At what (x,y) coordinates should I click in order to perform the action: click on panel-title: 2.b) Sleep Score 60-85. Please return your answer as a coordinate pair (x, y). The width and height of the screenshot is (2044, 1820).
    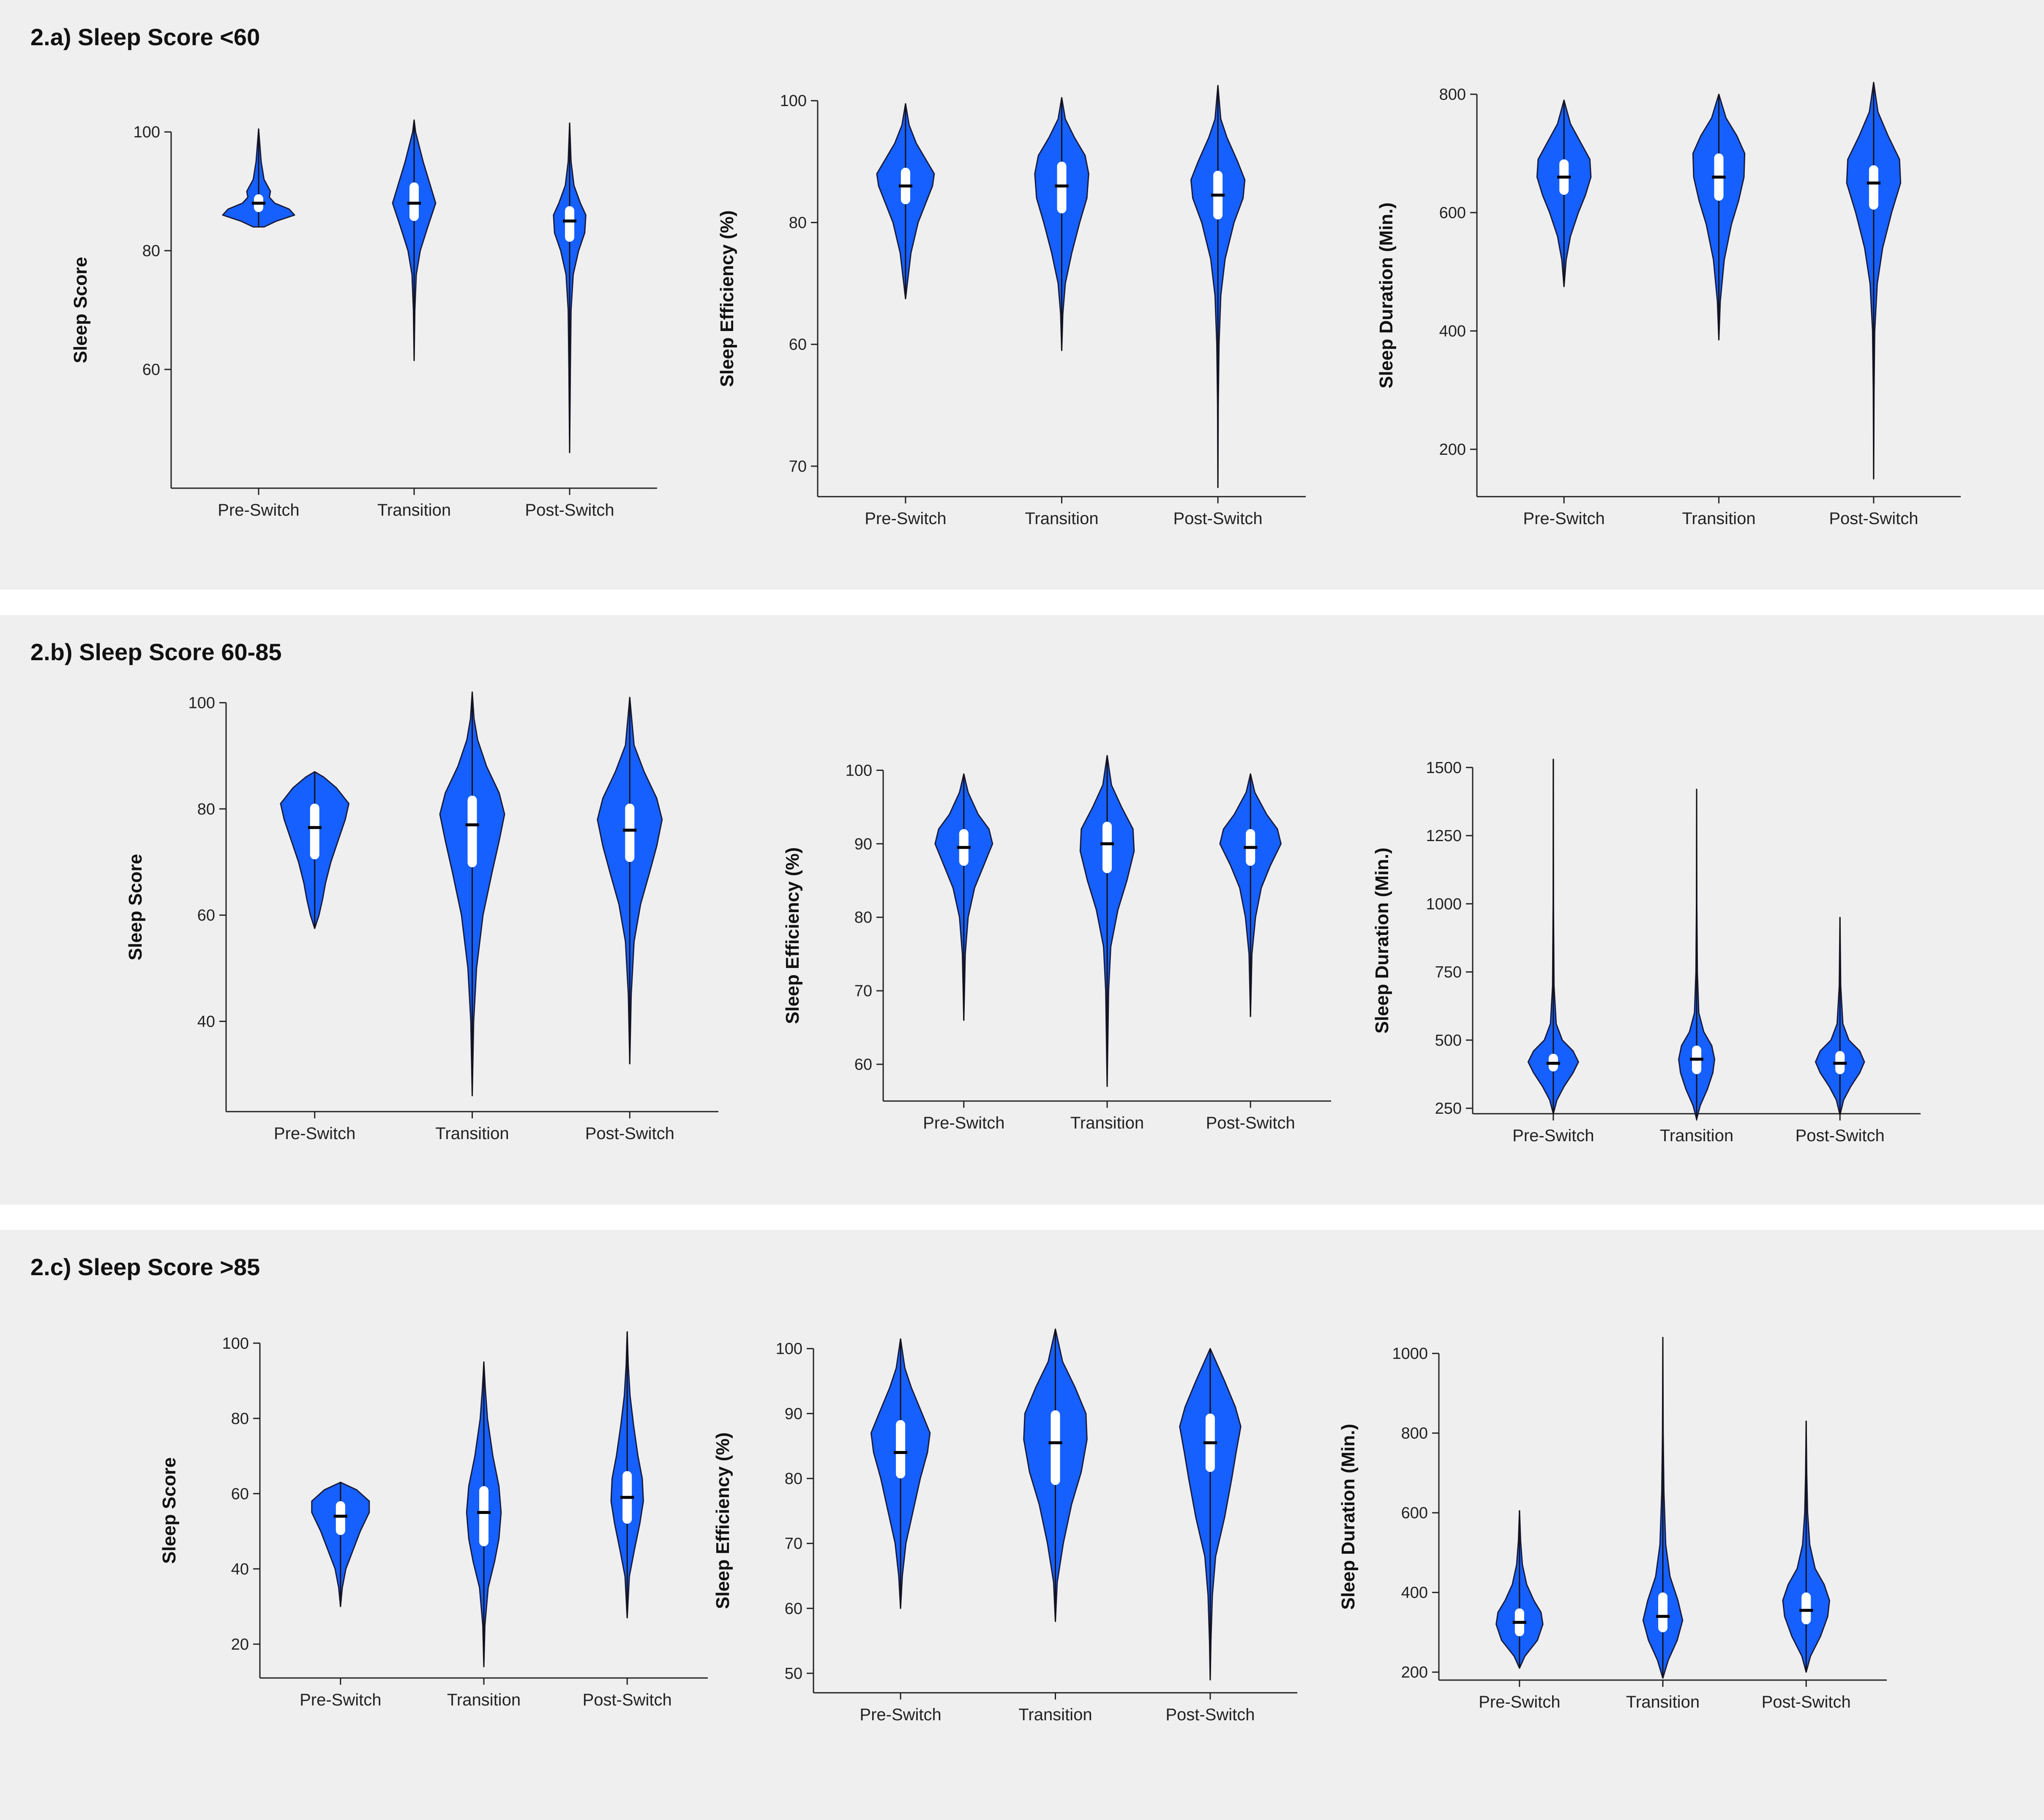
    Looking at the image, I should click on (156, 652).